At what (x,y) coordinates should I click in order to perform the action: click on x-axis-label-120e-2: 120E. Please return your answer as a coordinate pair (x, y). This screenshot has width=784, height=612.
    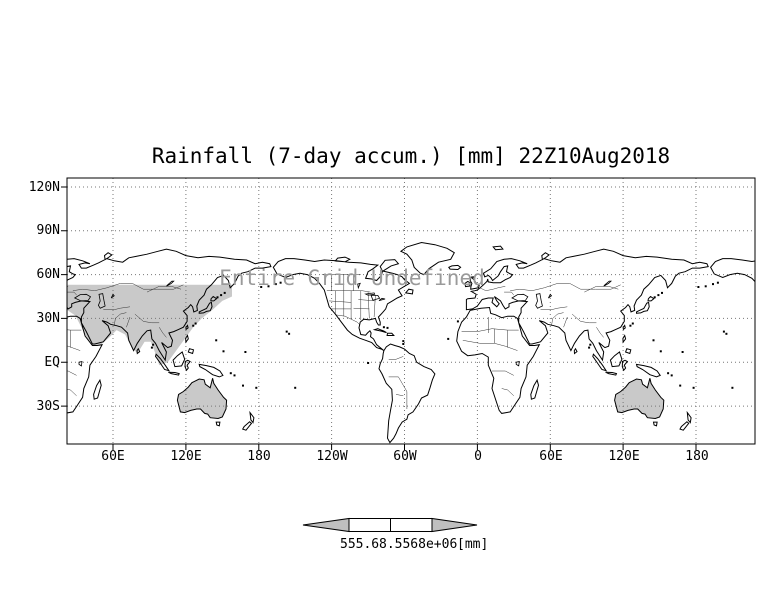
    Looking at the image, I should click on (624, 456).